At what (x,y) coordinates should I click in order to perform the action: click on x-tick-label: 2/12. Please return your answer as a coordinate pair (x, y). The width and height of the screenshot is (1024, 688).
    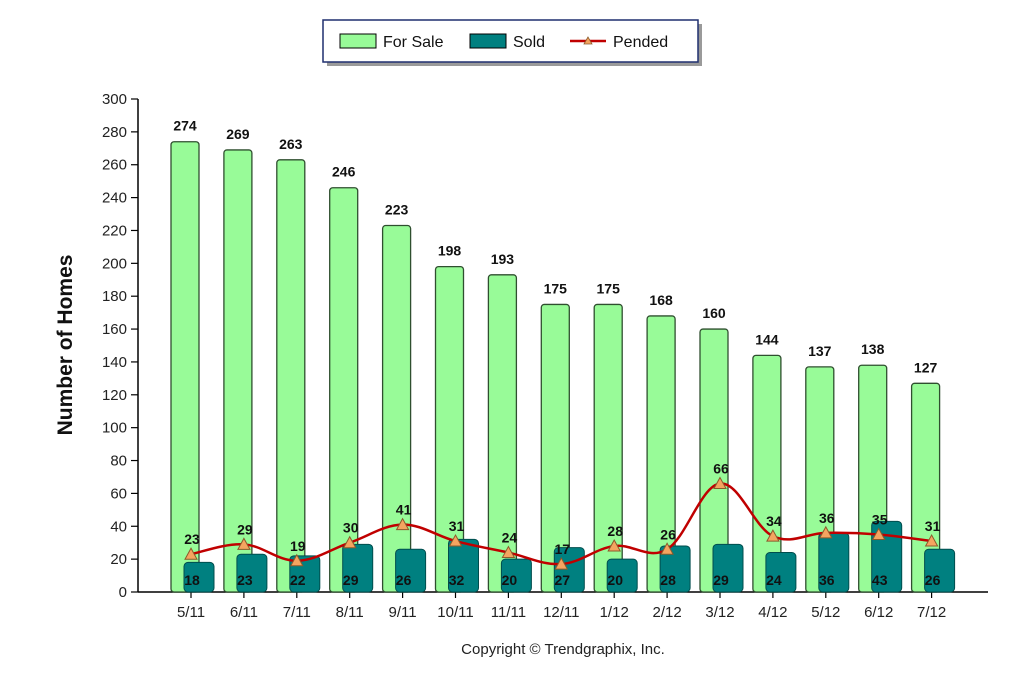
    Looking at the image, I should click on (666, 612).